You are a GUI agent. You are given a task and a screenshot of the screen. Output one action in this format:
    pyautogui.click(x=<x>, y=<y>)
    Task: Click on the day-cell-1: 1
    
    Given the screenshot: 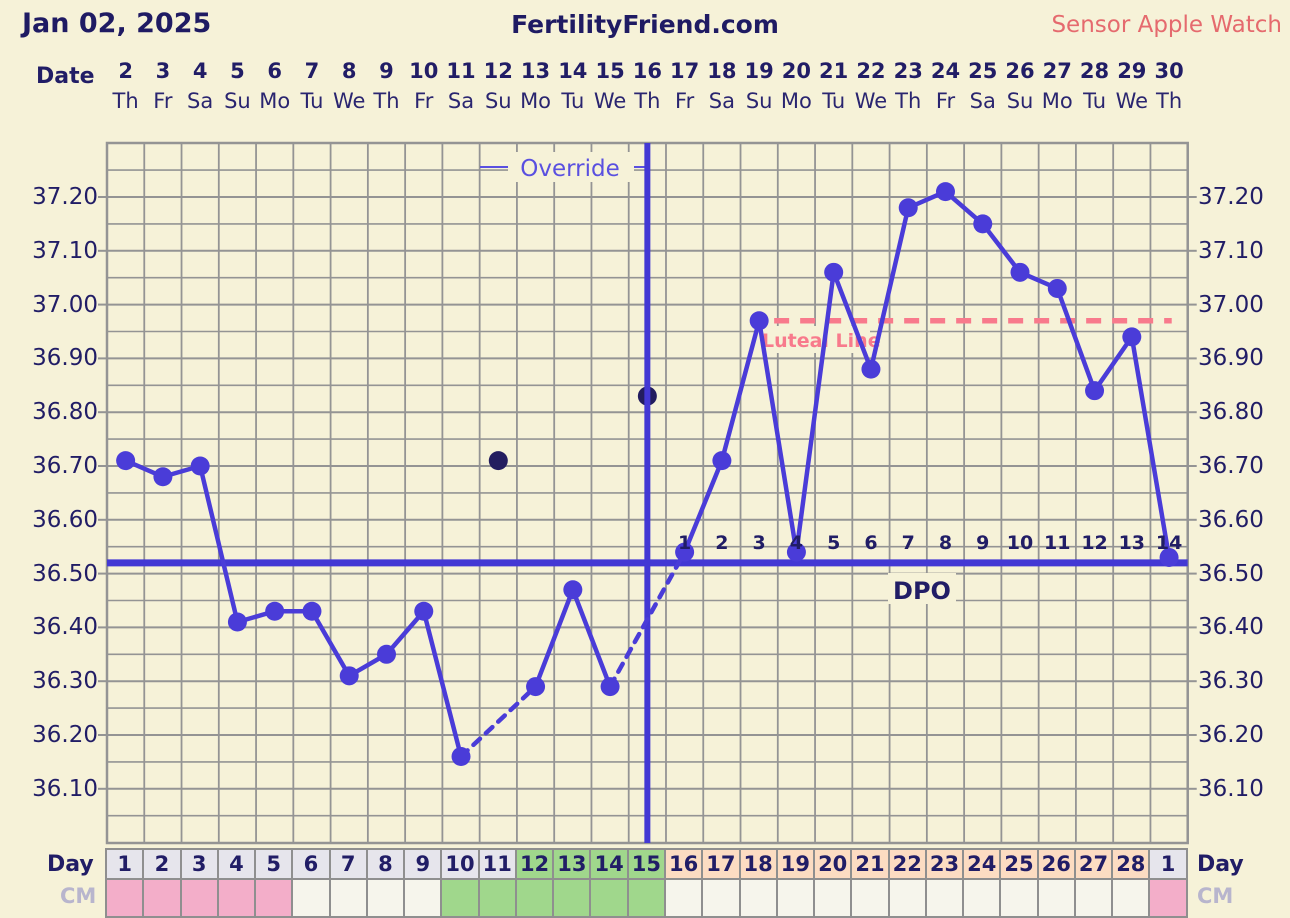 What is the action you would take?
    pyautogui.click(x=125, y=864)
    